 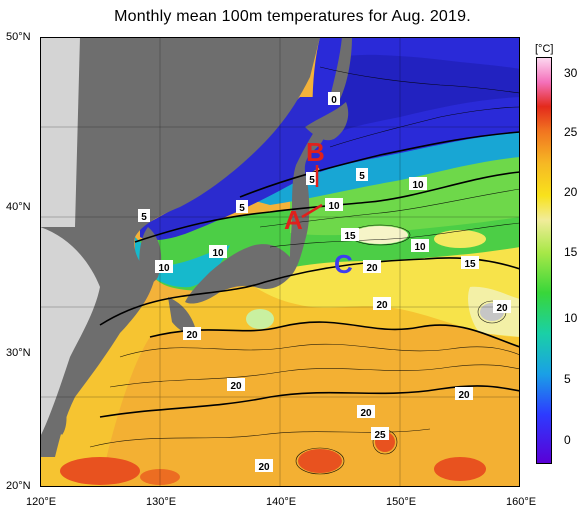 I want to click on marker-a: A, so click(x=303, y=219).